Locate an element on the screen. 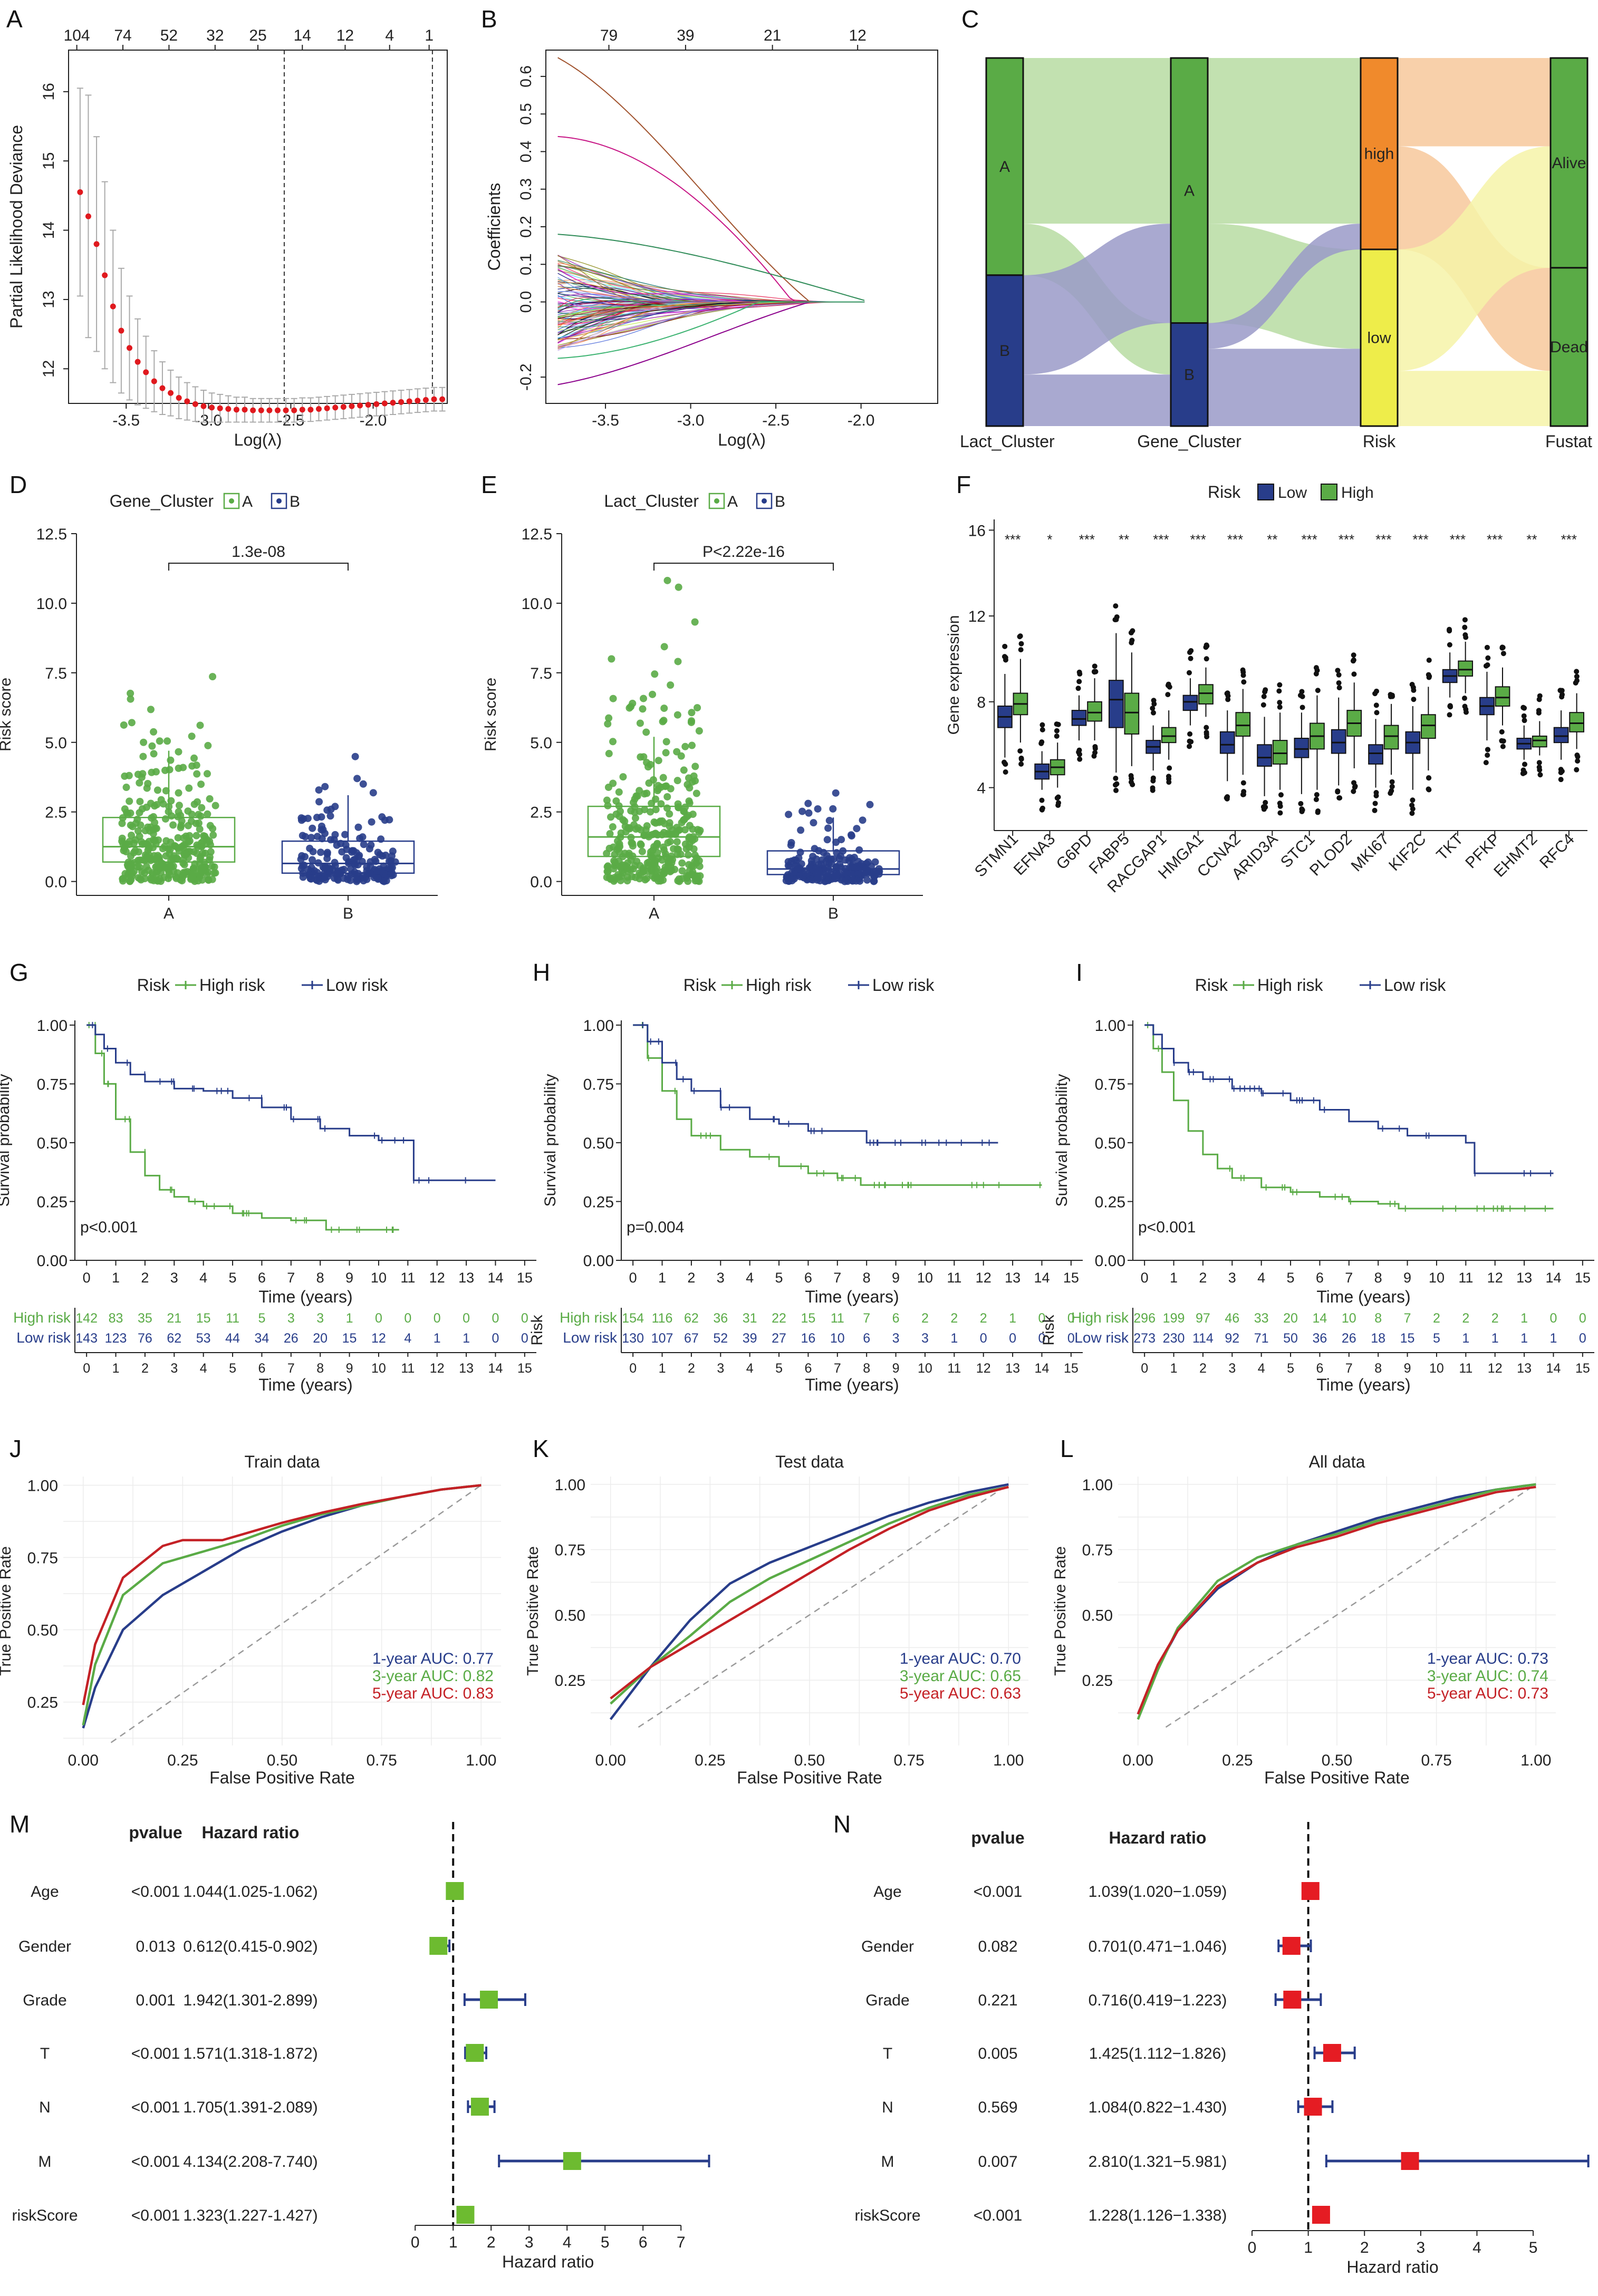 This screenshot has height=2296, width=1598. y-tick-label: 0.00 is located at coordinates (1110, 1261).